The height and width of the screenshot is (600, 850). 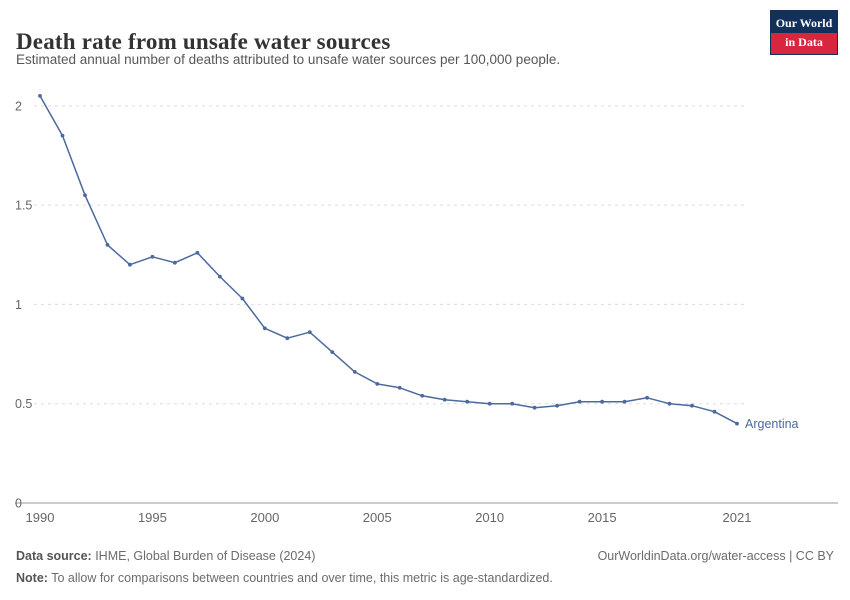 What do you see at coordinates (489, 517) in the screenshot?
I see `x-axis-tick-label: 2010` at bounding box center [489, 517].